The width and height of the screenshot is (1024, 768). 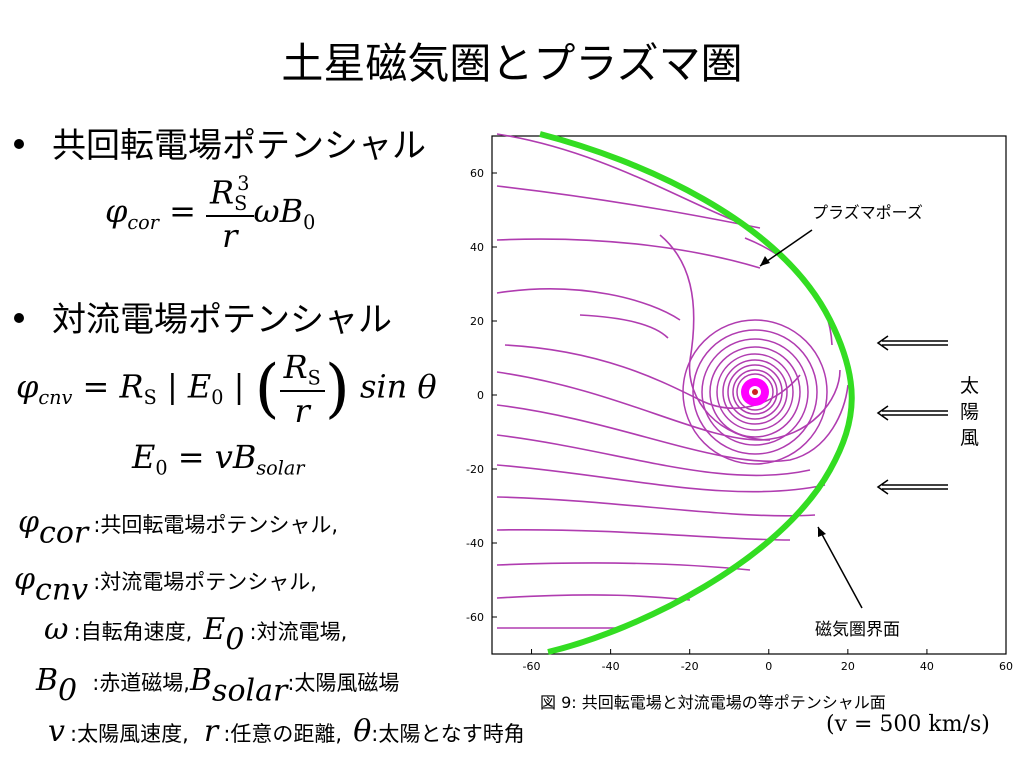 I want to click on legend-v: v, so click(x=56, y=731).